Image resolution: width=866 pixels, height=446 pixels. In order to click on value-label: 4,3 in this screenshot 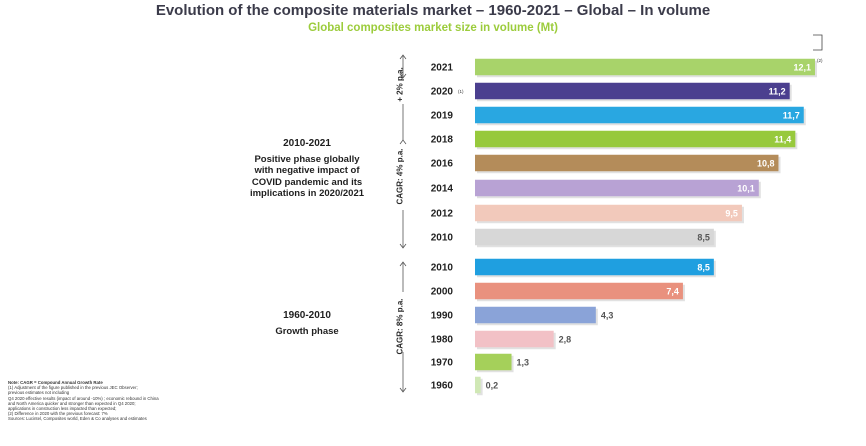, I will do `click(607, 316)`.